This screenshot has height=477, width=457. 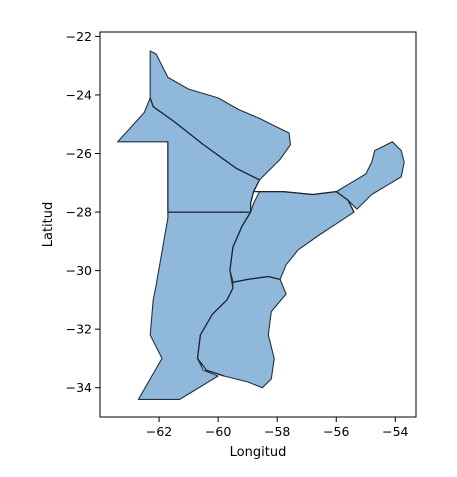 What do you see at coordinates (79, 387) in the screenshot?
I see `y-tick-label: −34` at bounding box center [79, 387].